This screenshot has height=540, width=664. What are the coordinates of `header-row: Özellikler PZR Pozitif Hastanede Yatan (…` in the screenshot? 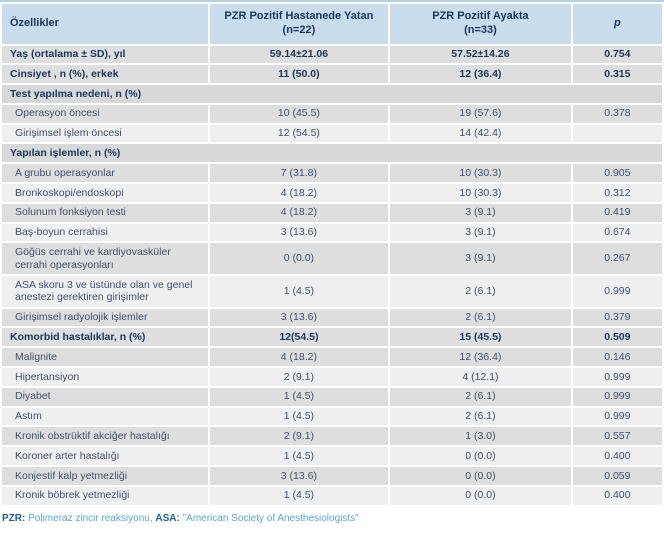 It's located at (332, 24).